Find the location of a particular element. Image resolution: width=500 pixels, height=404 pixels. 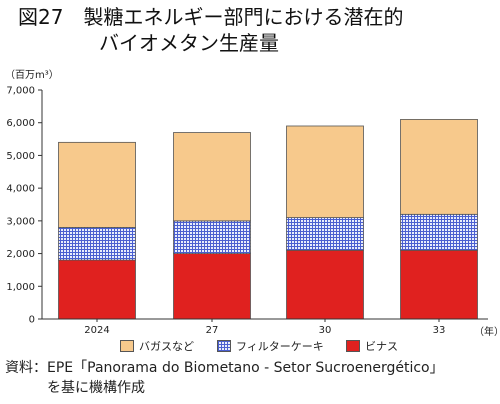

y-tick-label: 7,000 is located at coordinates (20, 91).